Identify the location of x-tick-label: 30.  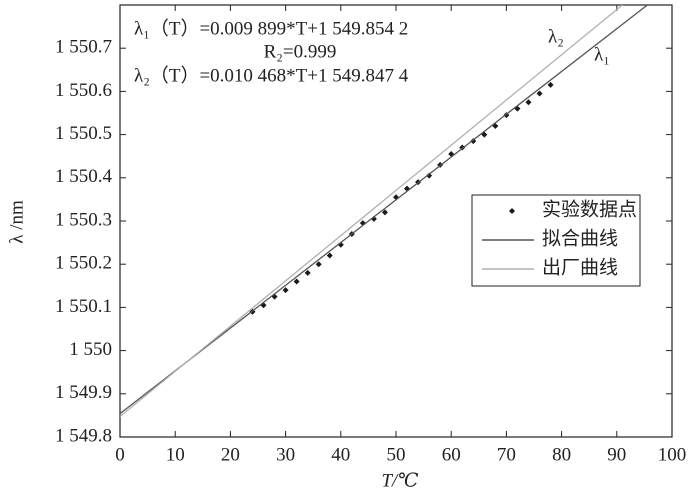
(285, 454).